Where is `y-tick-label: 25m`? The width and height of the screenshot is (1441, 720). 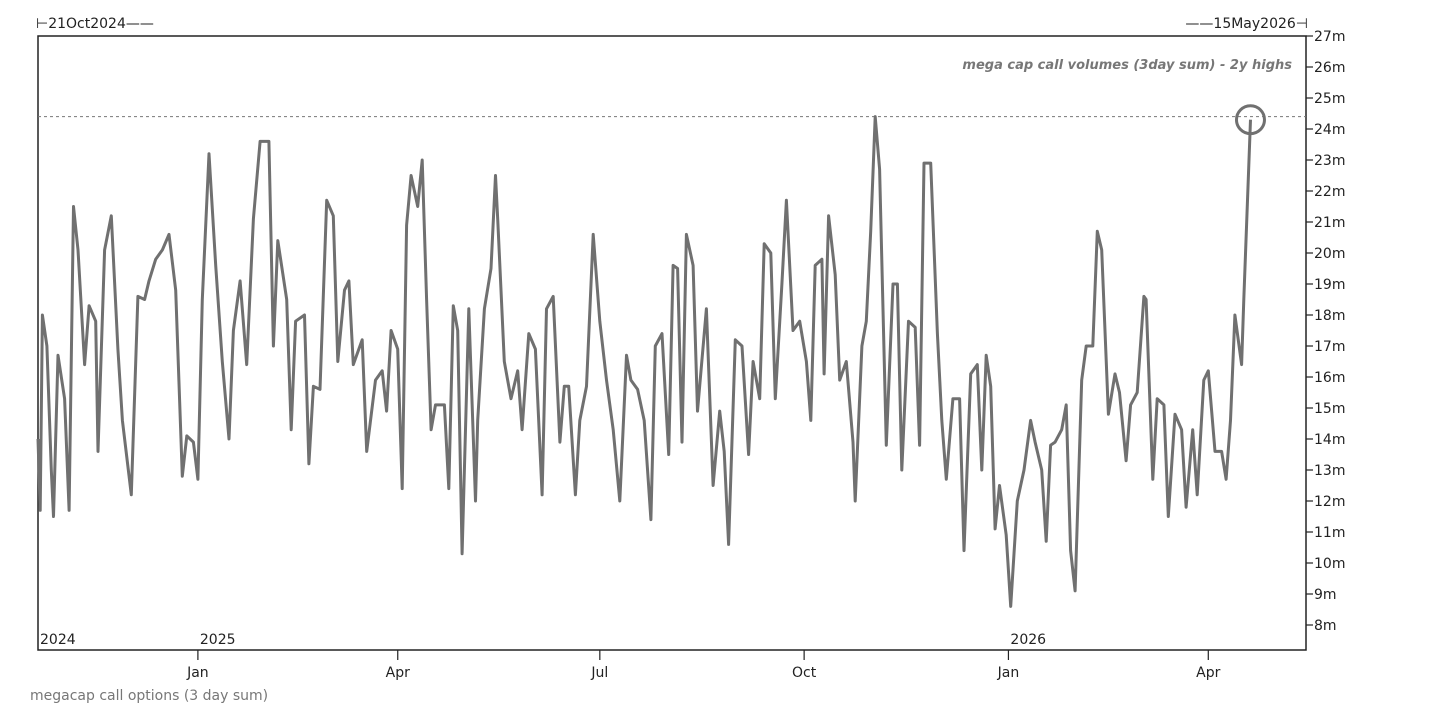
y-tick-label: 25m is located at coordinates (1329, 99).